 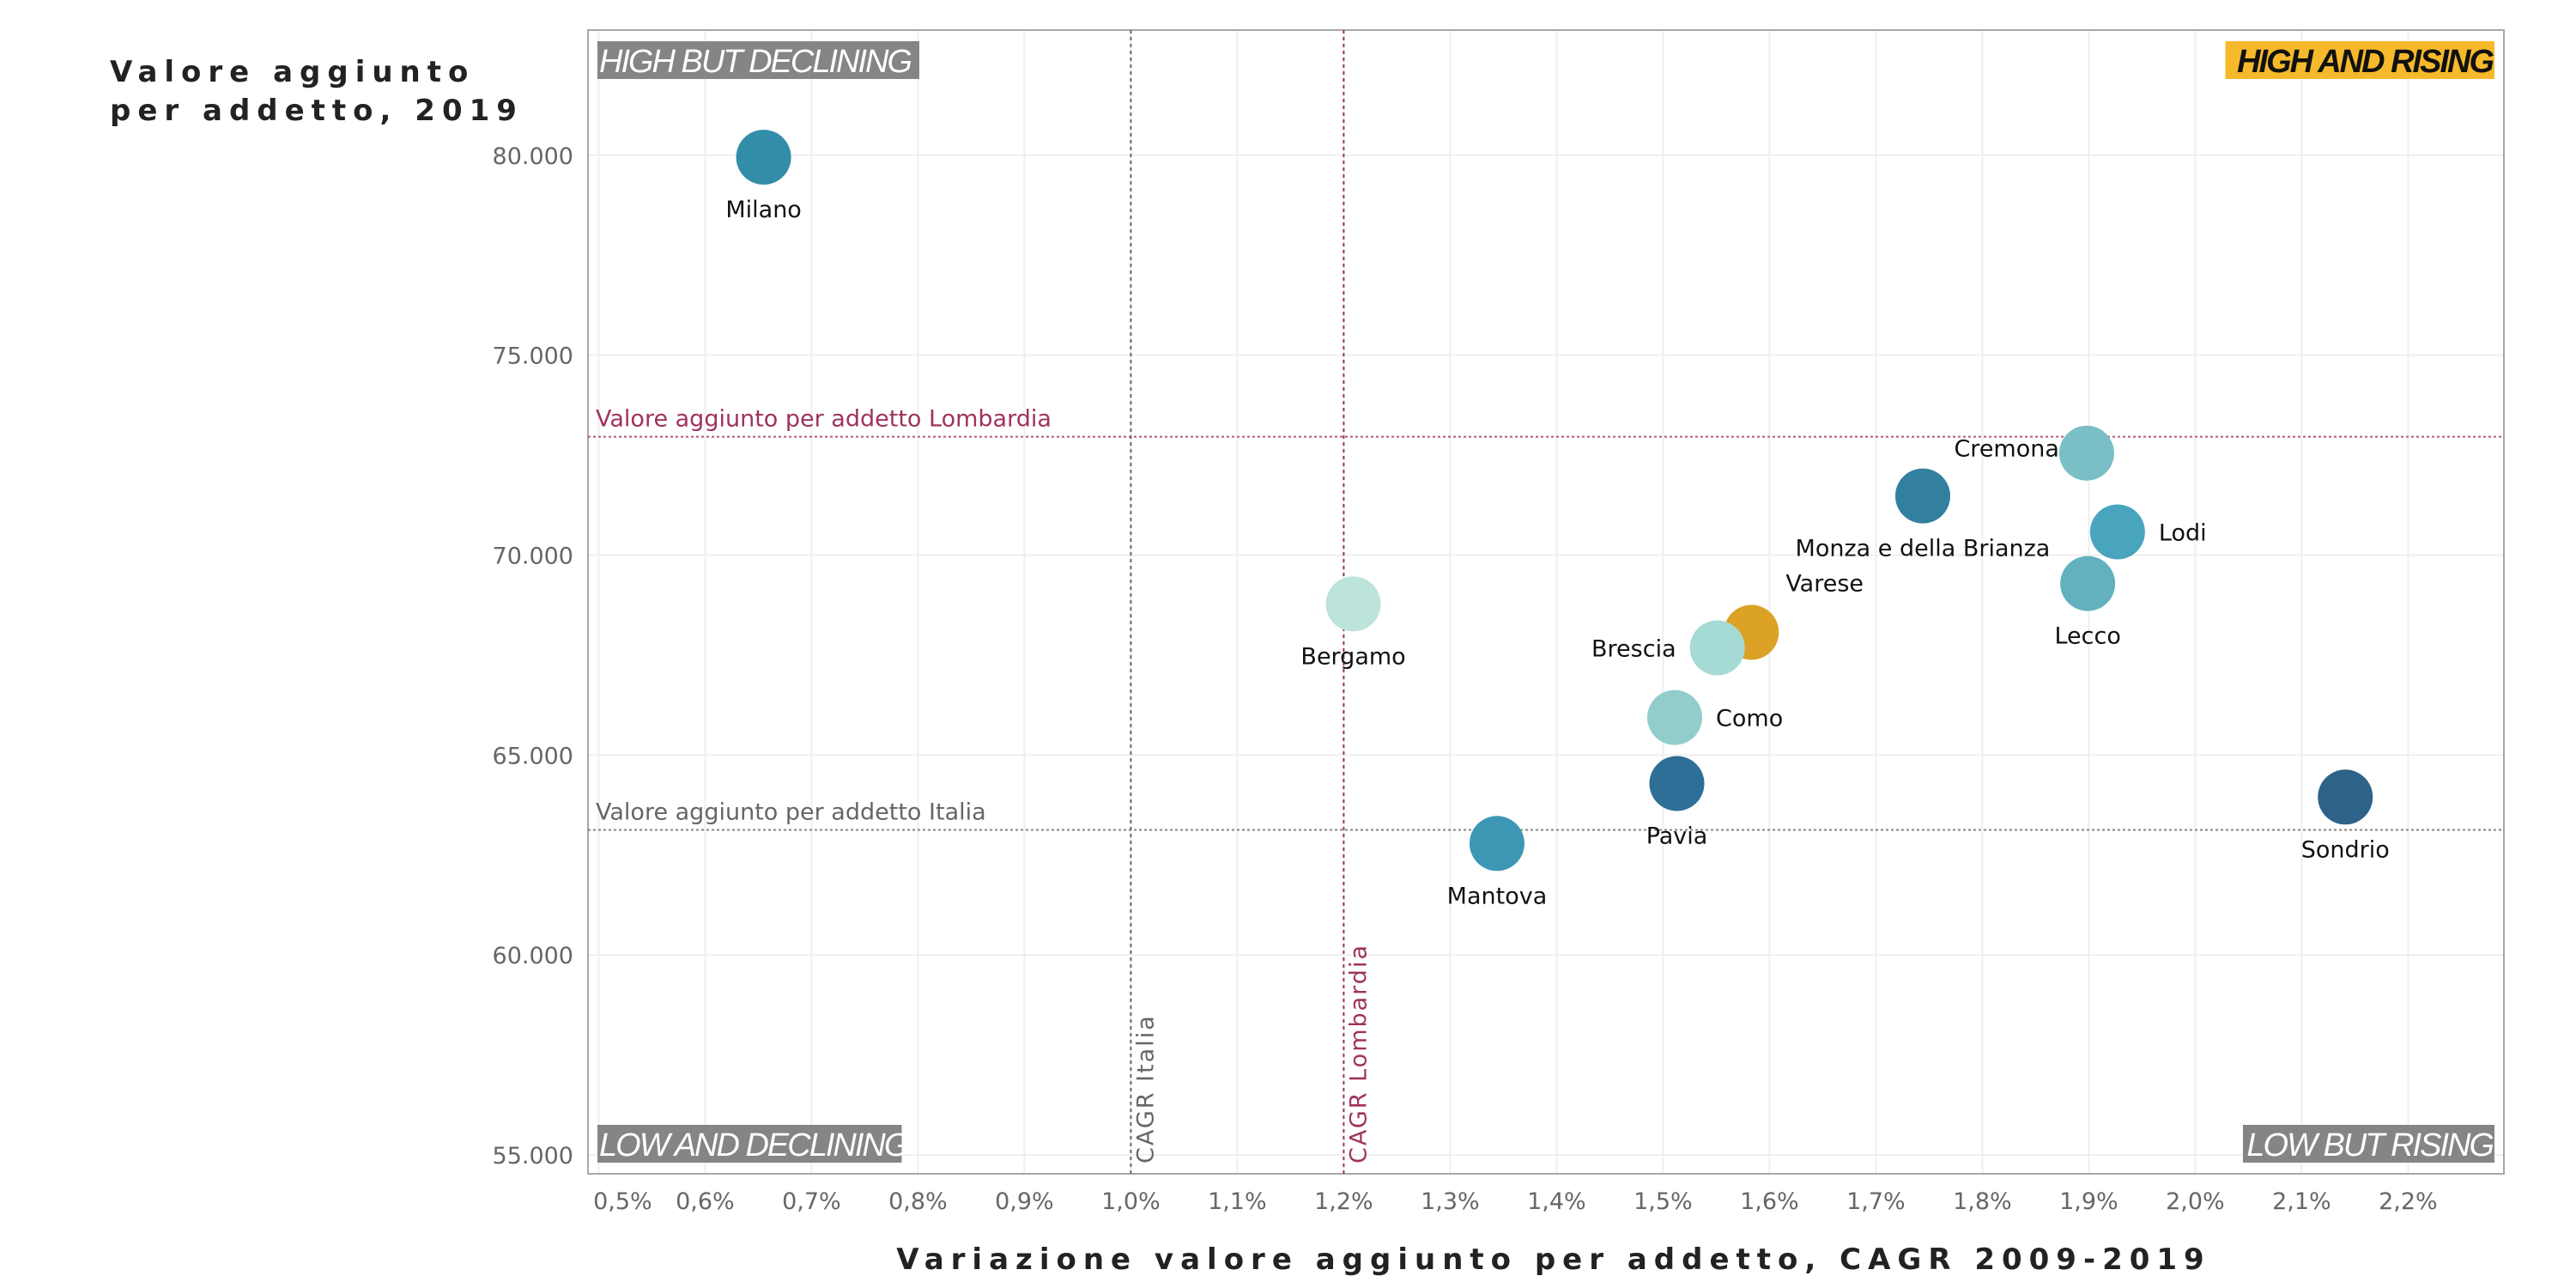 What do you see at coordinates (533, 656) in the screenshot?
I see `y-axis-ticks: 55.000 60.000 65.000 70.000 75.000 80.000` at bounding box center [533, 656].